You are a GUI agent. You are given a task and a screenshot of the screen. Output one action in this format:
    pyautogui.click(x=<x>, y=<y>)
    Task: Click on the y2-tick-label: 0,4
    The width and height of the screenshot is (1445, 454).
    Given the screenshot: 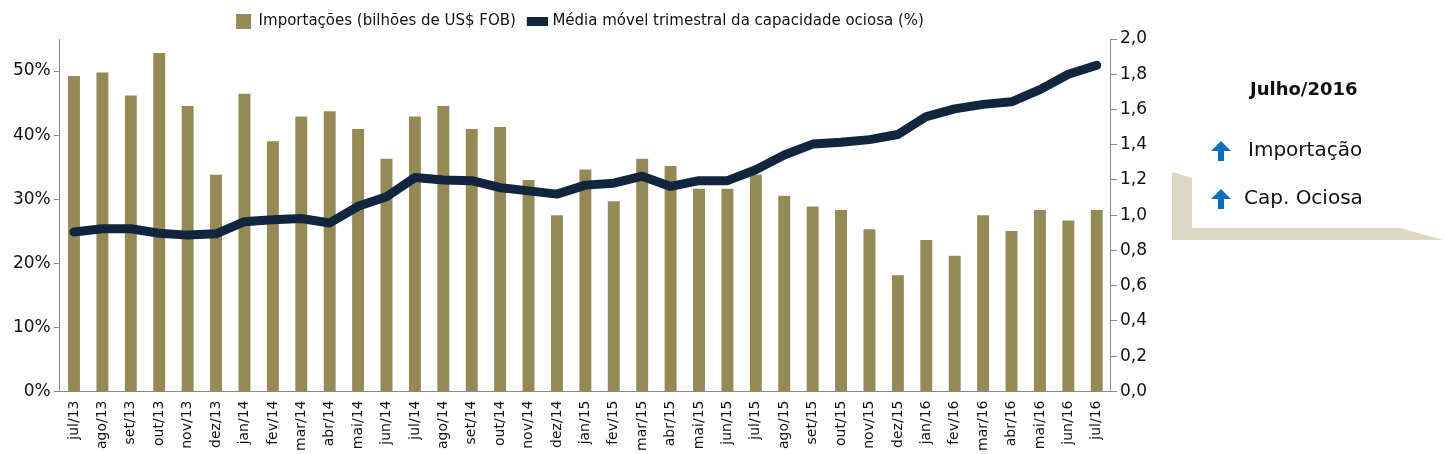 What is the action you would take?
    pyautogui.click(x=1133, y=319)
    